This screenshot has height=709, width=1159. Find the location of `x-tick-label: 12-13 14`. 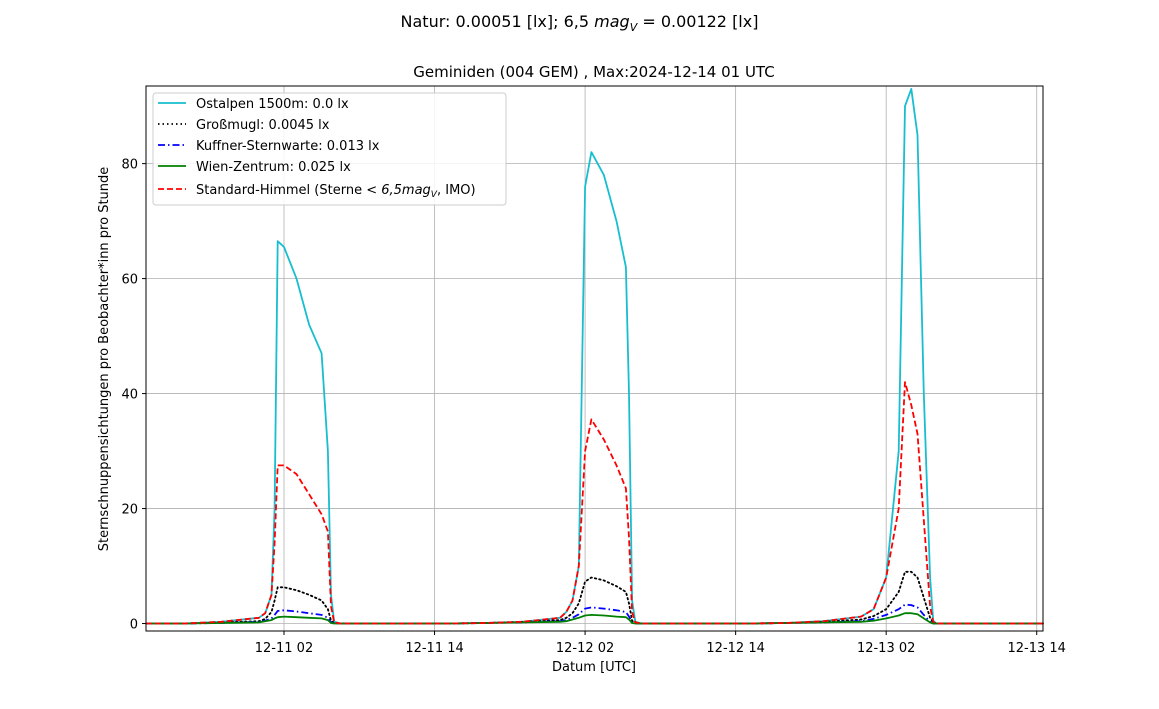

x-tick-label: 12-13 14 is located at coordinates (1037, 648).